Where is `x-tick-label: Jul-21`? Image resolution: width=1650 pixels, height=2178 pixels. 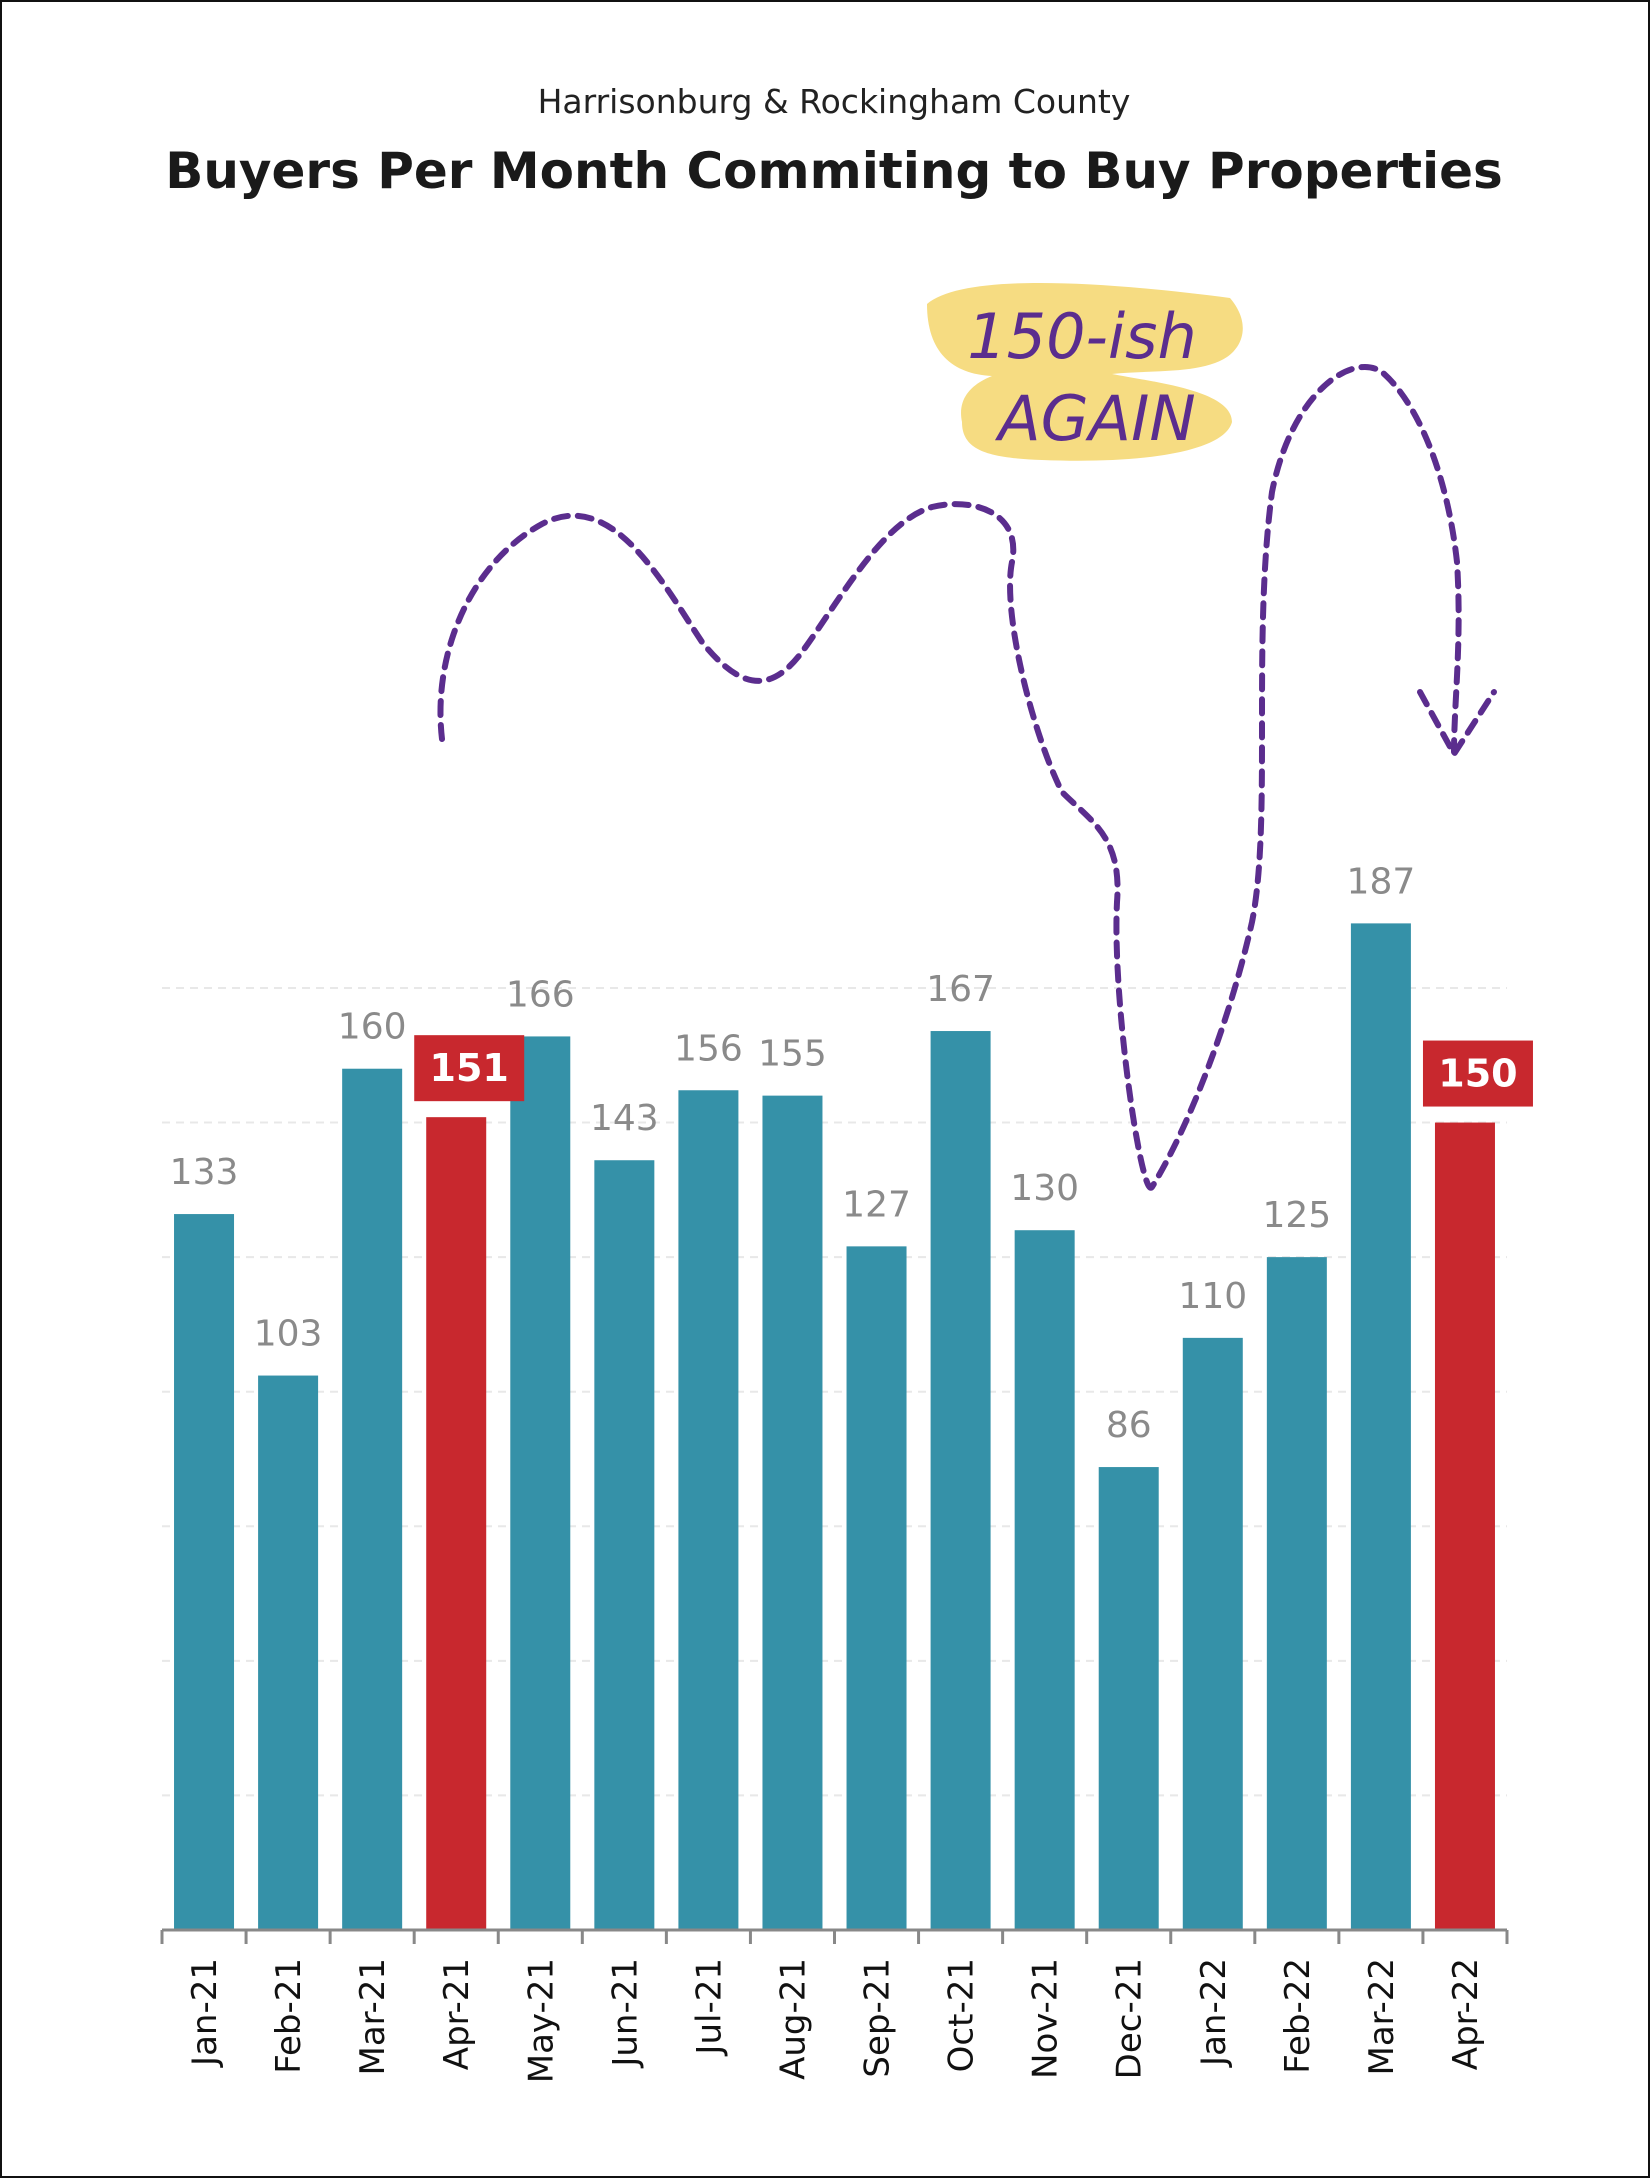
x-tick-label: Jul-21 is located at coordinates (709, 2007).